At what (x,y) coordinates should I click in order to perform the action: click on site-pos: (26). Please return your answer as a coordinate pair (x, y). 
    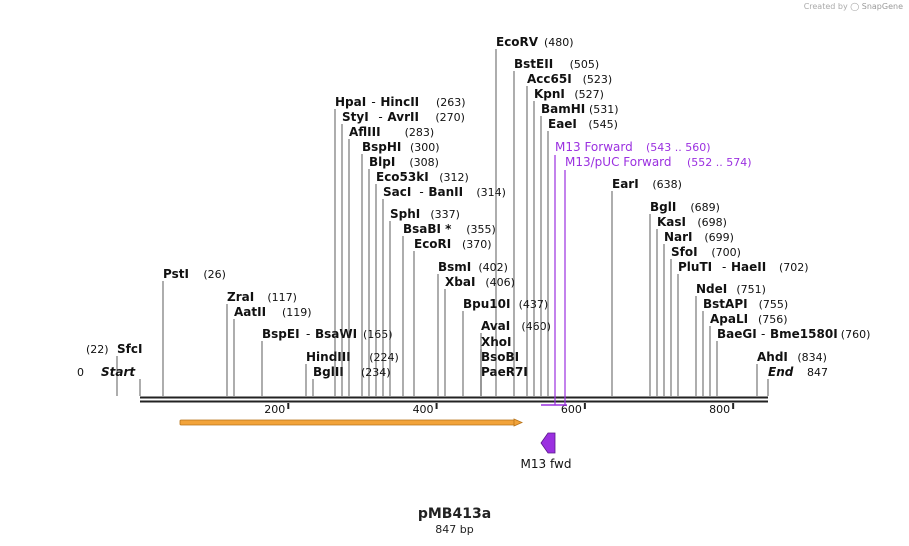
    Looking at the image, I should click on (214, 274).